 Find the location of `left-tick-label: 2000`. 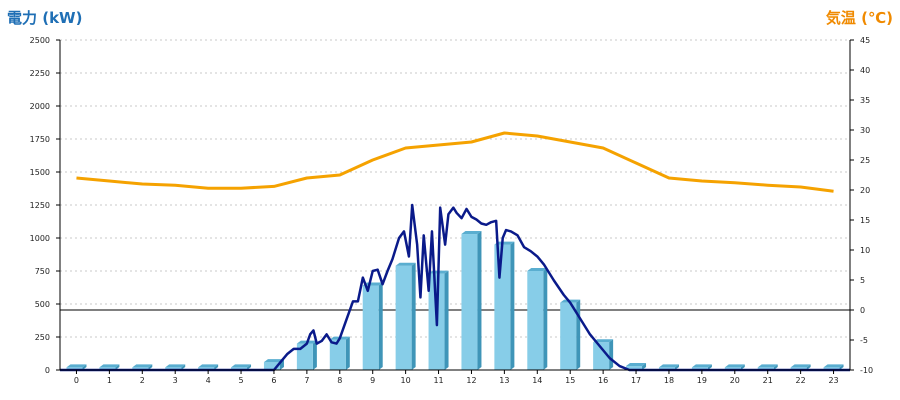

left-tick-label: 2000 is located at coordinates (40, 106).